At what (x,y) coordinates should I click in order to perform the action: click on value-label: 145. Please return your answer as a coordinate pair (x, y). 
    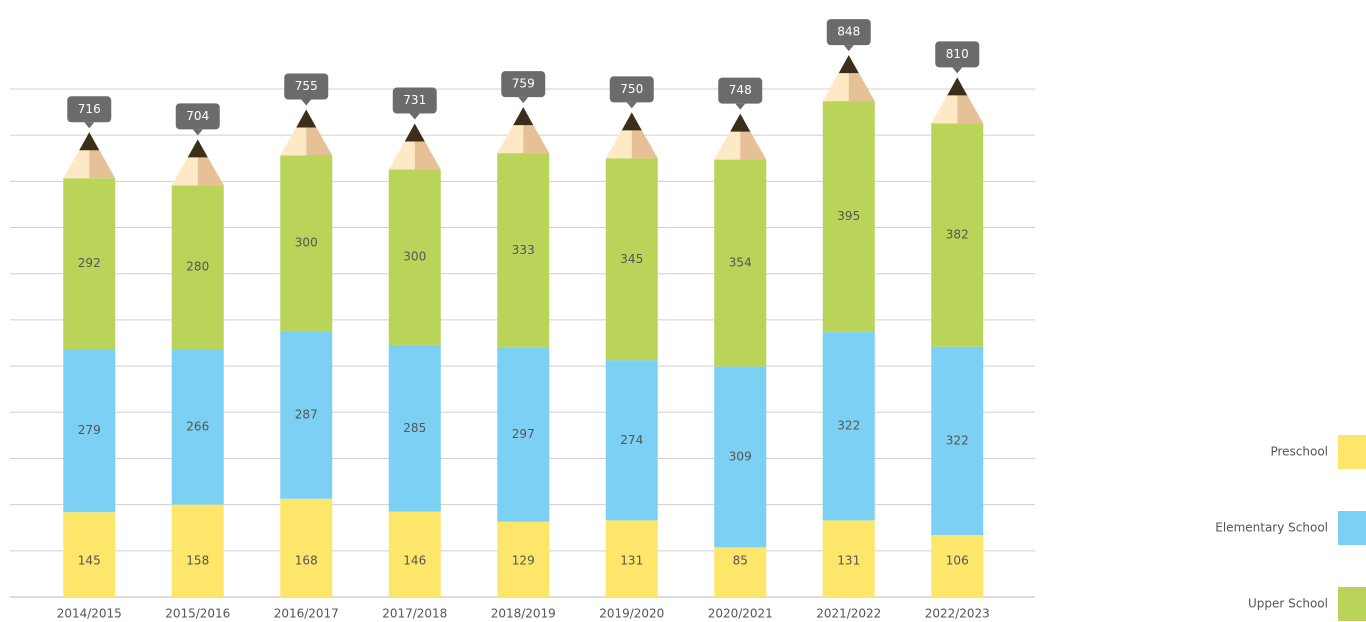
    Looking at the image, I should click on (89, 561).